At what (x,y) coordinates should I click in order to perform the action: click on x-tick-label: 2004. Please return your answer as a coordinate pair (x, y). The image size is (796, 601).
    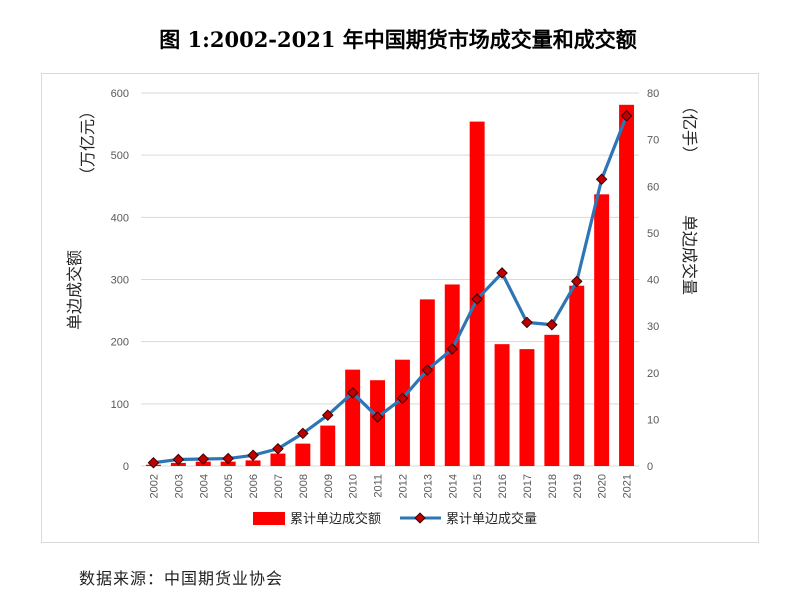
    Looking at the image, I should click on (204, 486).